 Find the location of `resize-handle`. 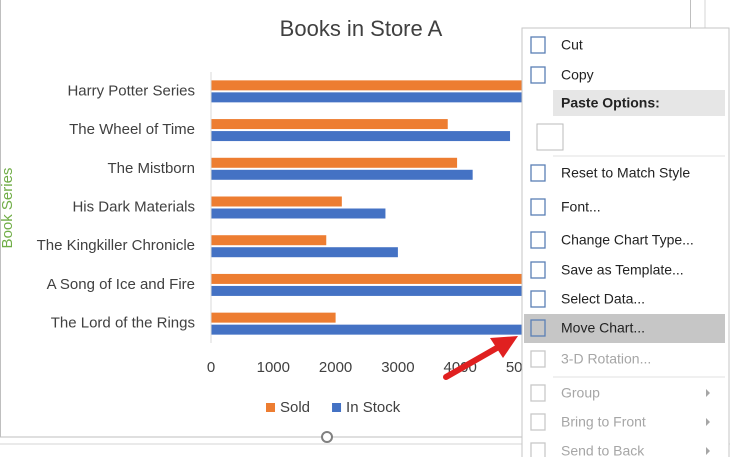

resize-handle is located at coordinates (327, 437).